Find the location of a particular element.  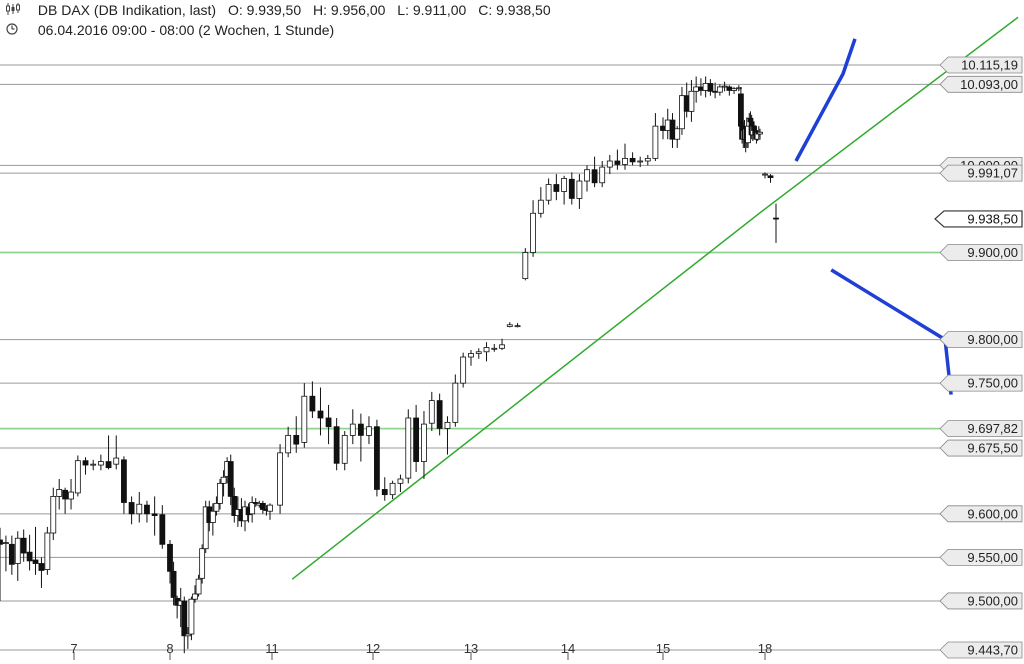

x-tick-label: 8 is located at coordinates (169, 648).